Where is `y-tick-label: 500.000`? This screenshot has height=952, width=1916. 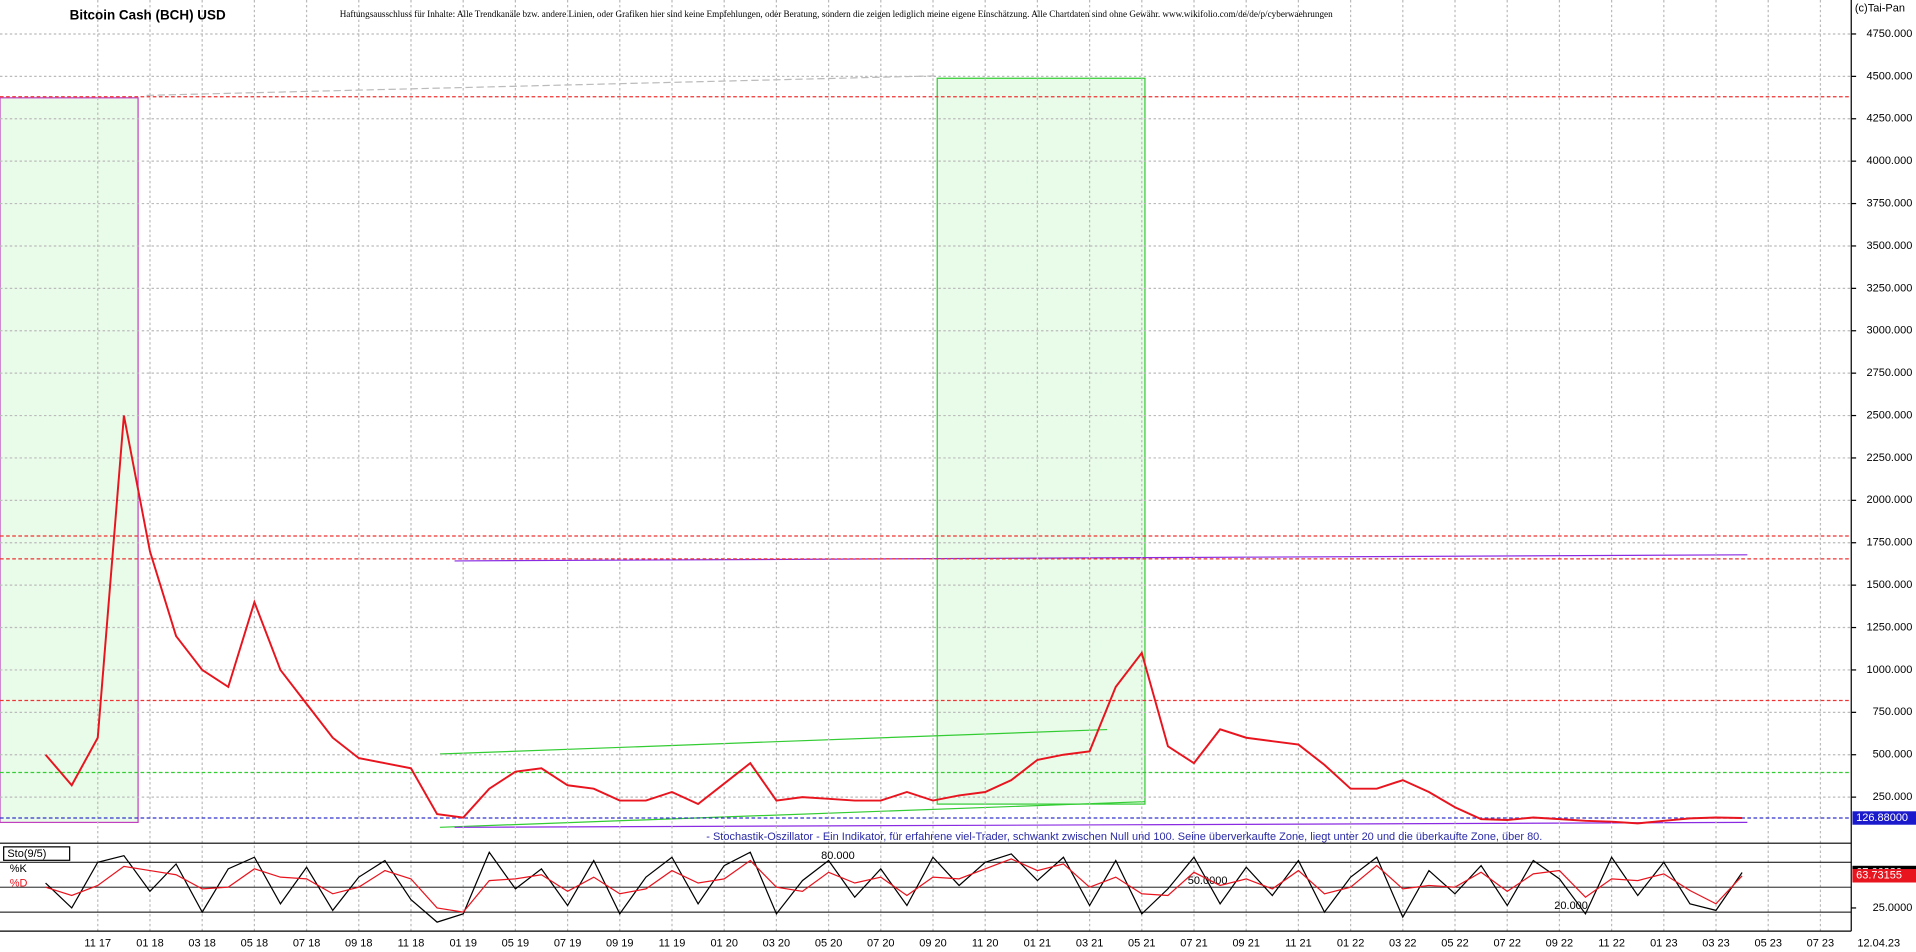 y-tick-label: 500.000 is located at coordinates (1893, 755).